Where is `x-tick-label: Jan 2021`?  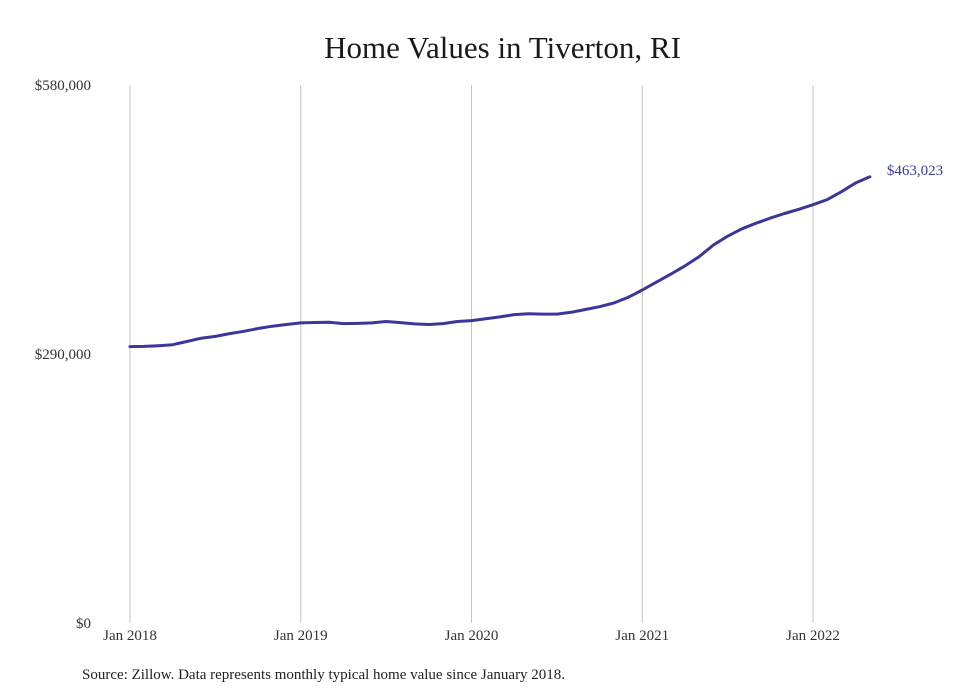
x-tick-label: Jan 2021 is located at coordinates (642, 636).